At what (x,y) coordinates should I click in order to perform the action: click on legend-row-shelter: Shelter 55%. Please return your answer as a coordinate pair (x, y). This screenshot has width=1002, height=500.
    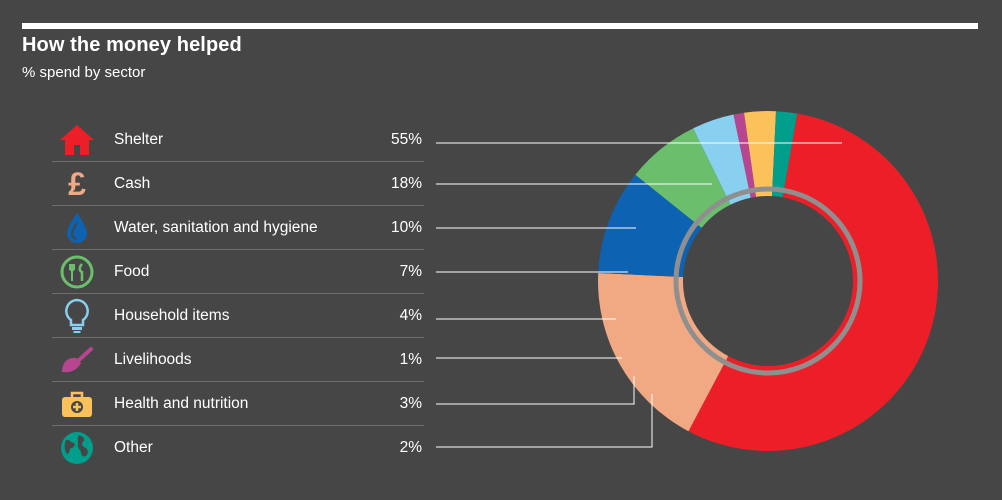
    Looking at the image, I should click on (238, 140).